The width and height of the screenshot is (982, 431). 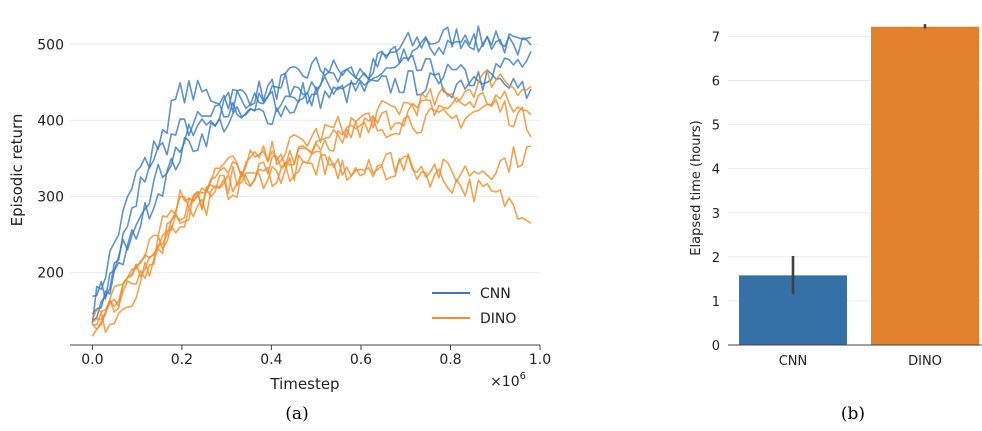 I want to click on y-tick-label: 4, so click(x=716, y=170).